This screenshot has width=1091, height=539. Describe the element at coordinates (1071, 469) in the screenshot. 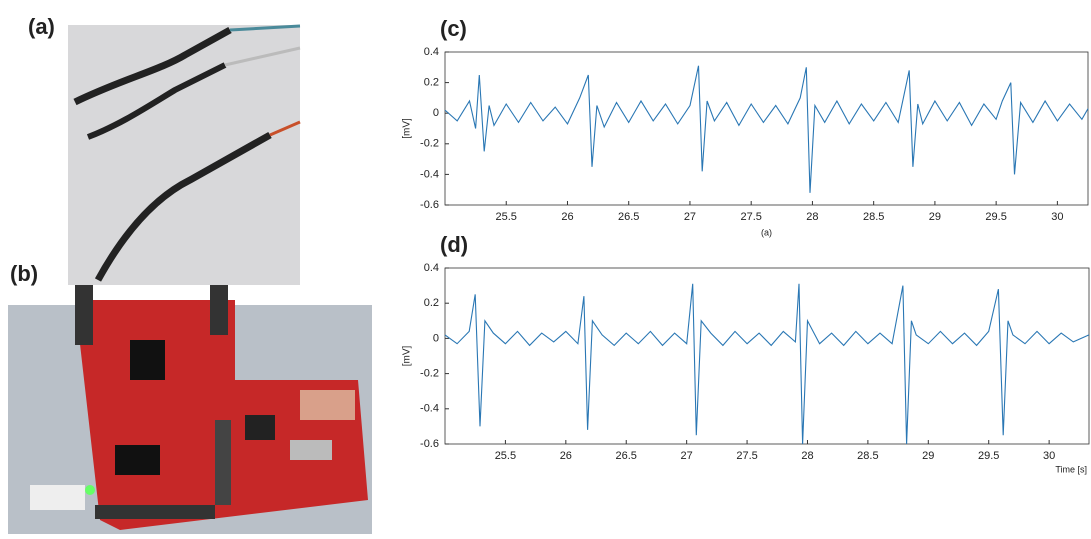

I see `x-axis-label: Time [s]` at that location.